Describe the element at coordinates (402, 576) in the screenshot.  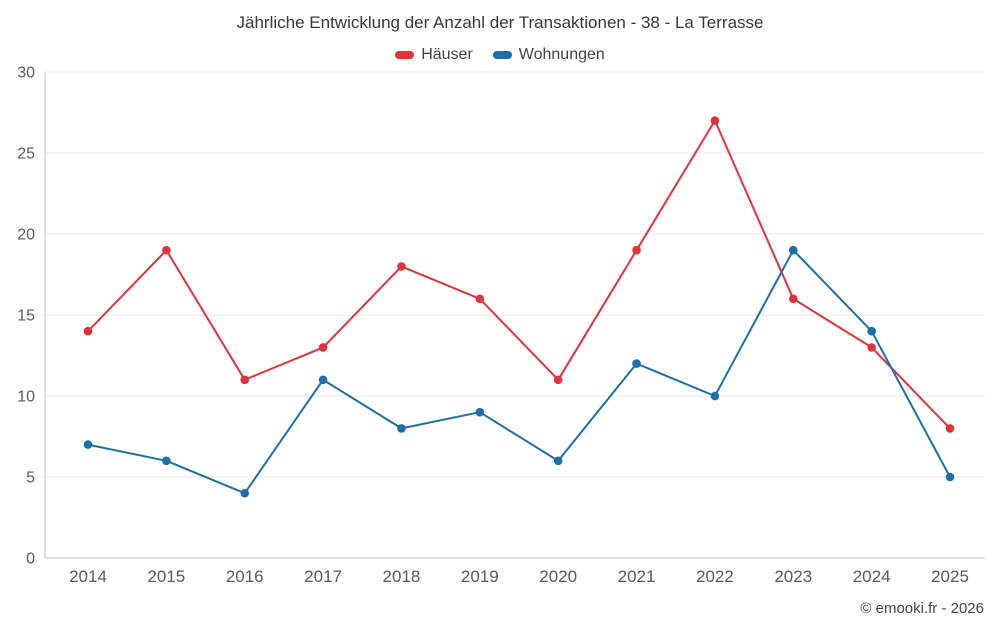
I see `x-axis-tick-label: 2018` at that location.